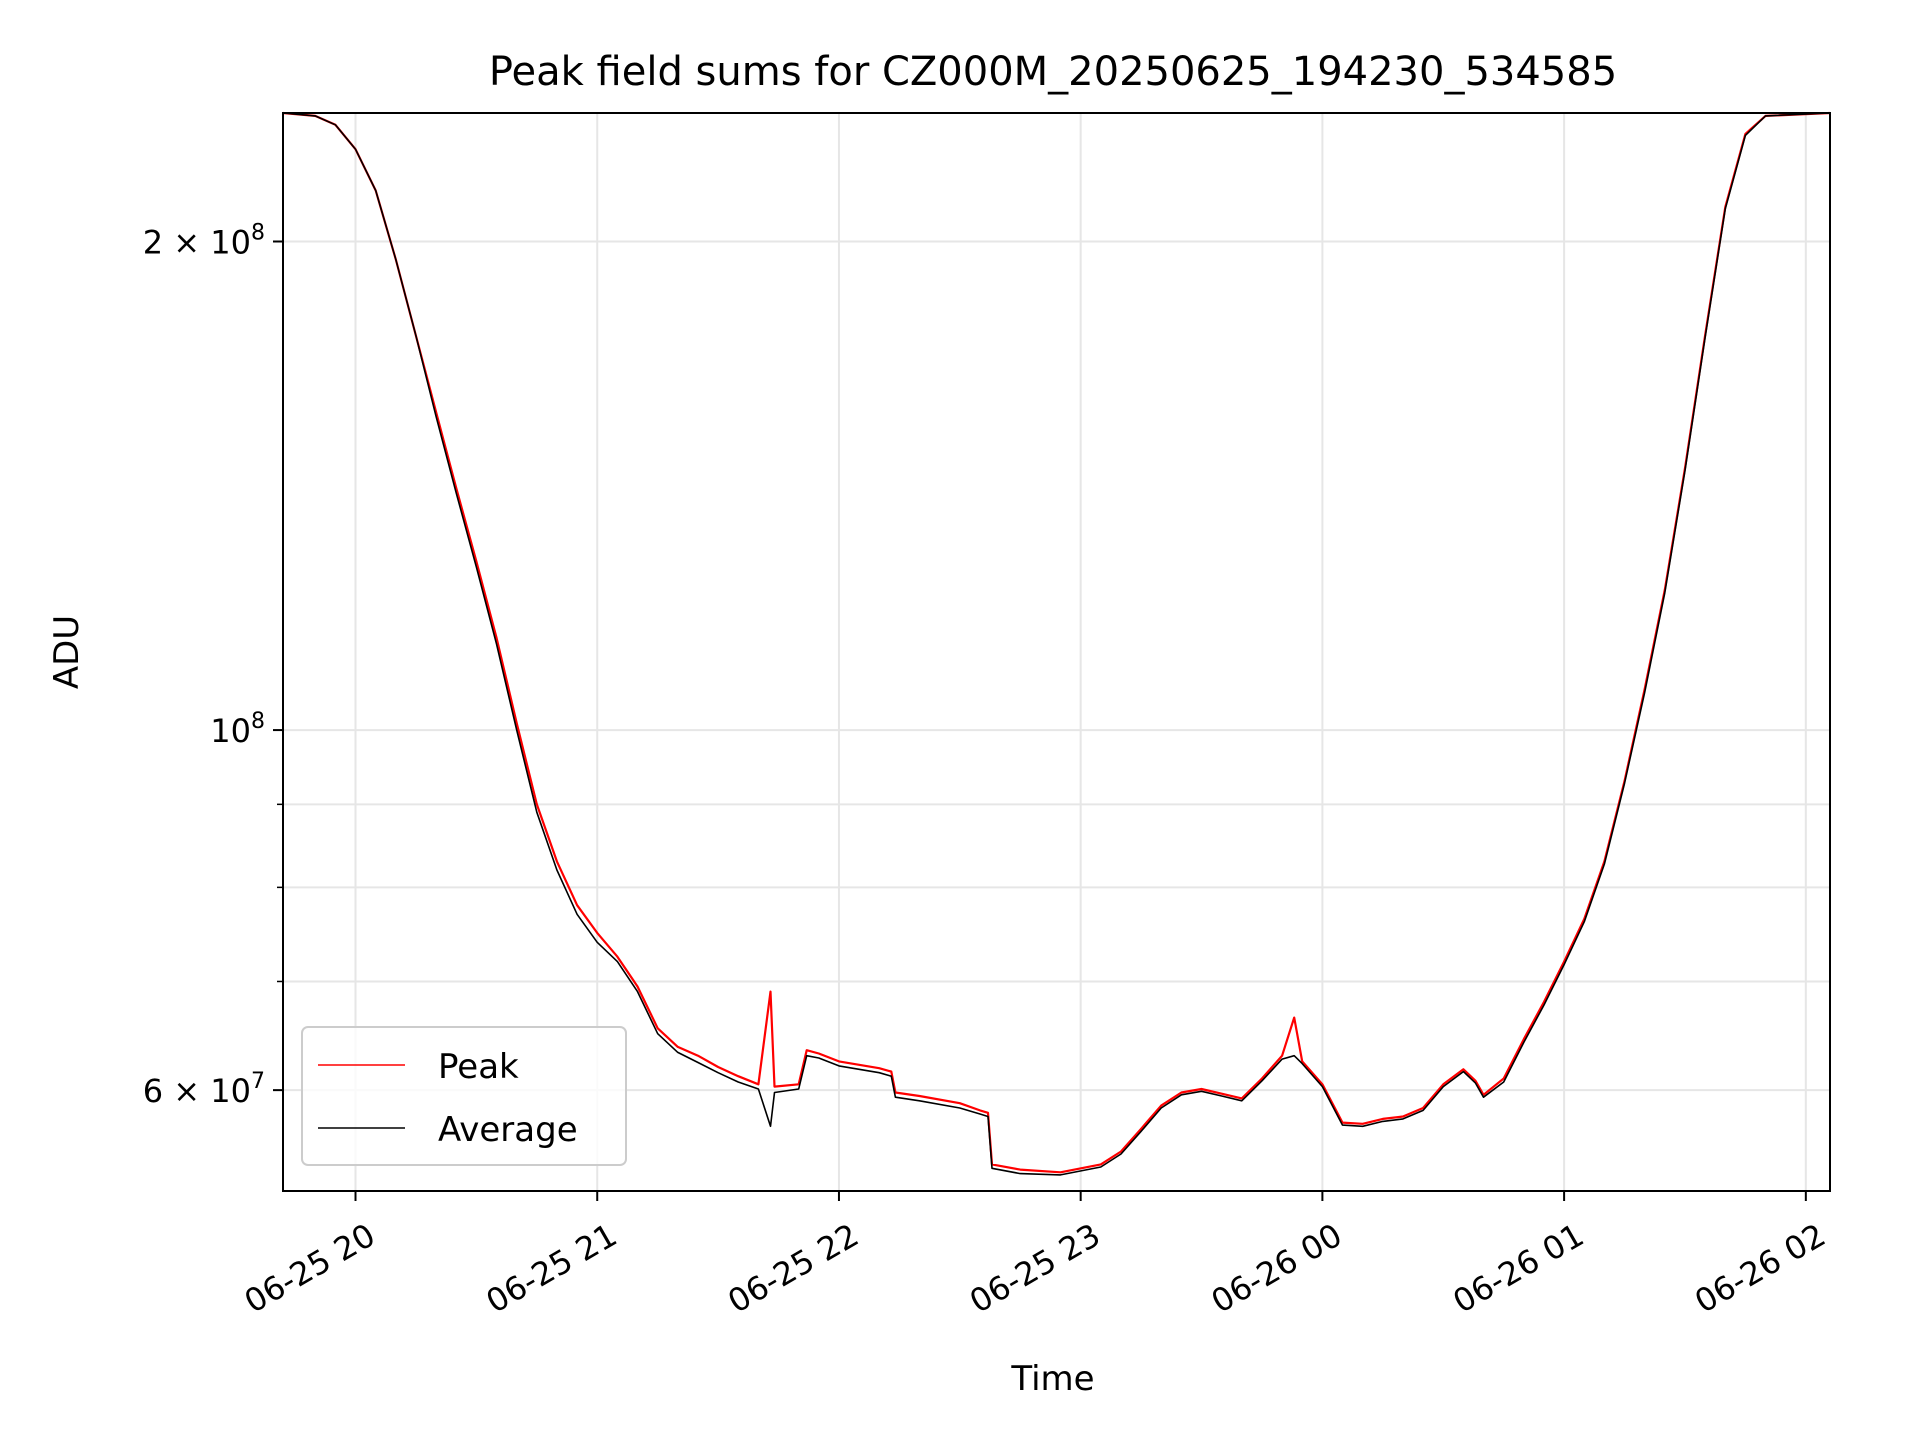  What do you see at coordinates (478, 1067) in the screenshot?
I see `legend-label-peak: Peak` at bounding box center [478, 1067].